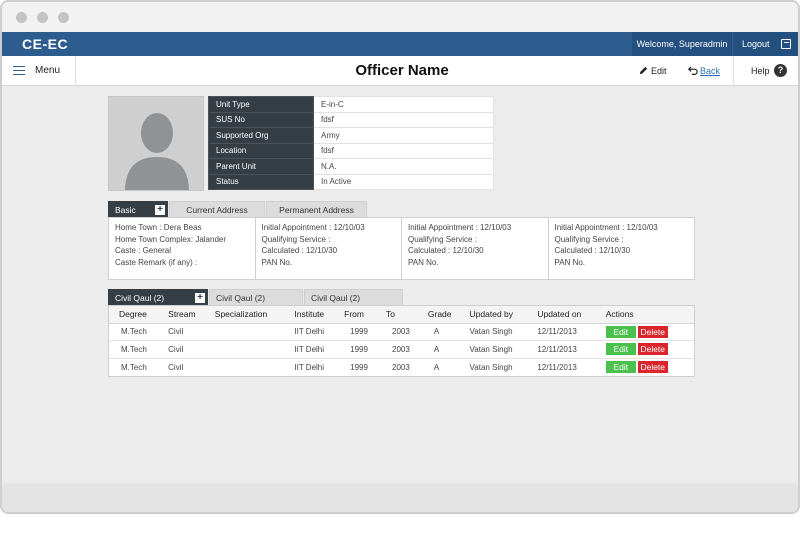 The image size is (800, 560). Describe the element at coordinates (403, 119) in the screenshot. I see `info-value: fdsf` at that location.